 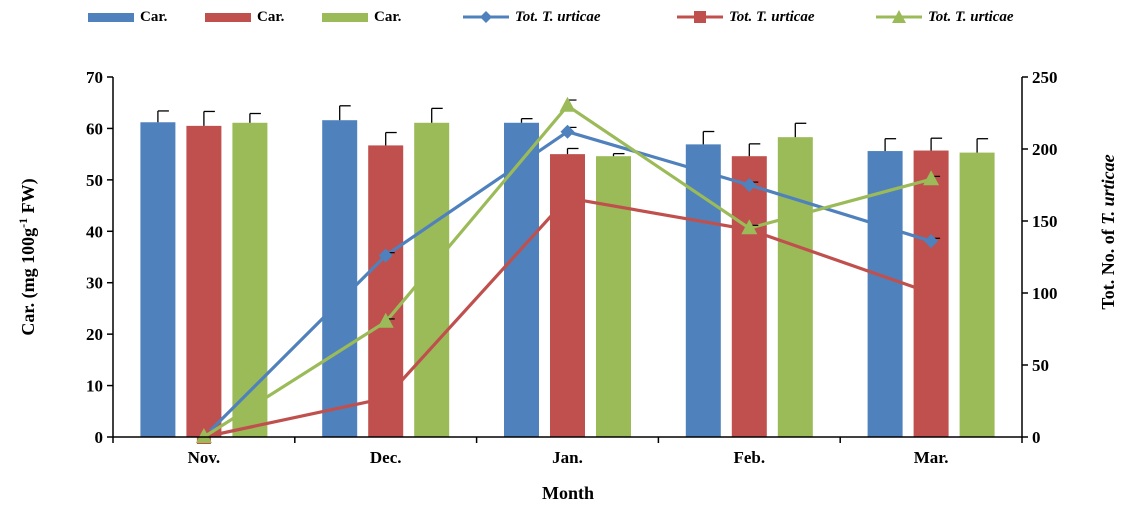 What do you see at coordinates (486, 17) in the screenshot?
I see `legend-swatch-blue-line` at bounding box center [486, 17].